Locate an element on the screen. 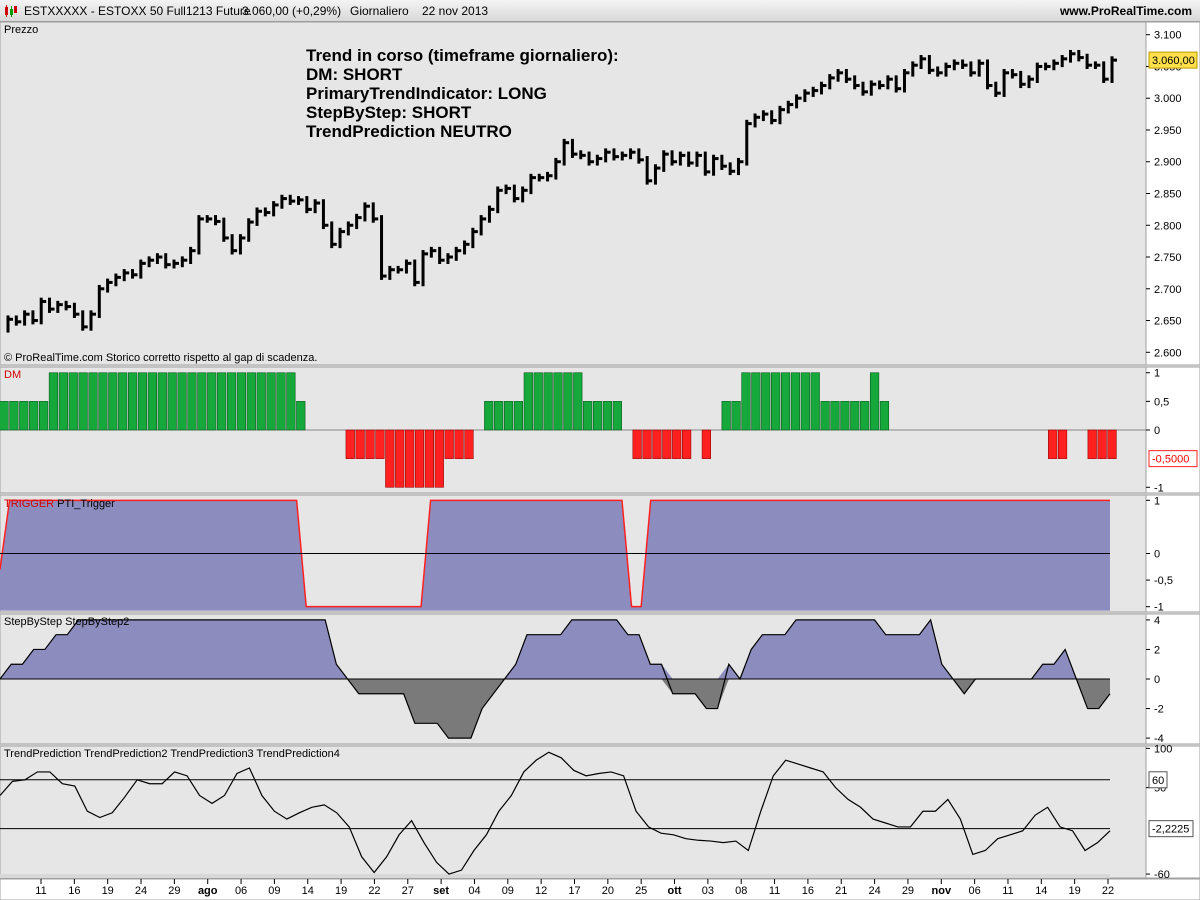  x-tick-label: ago is located at coordinates (208, 891).